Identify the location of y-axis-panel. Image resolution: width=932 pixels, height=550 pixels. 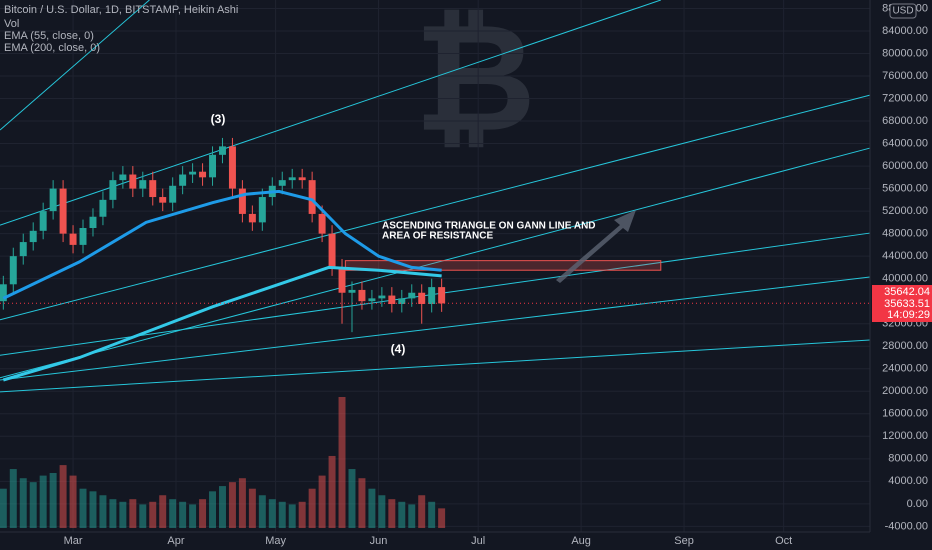
(901, 275).